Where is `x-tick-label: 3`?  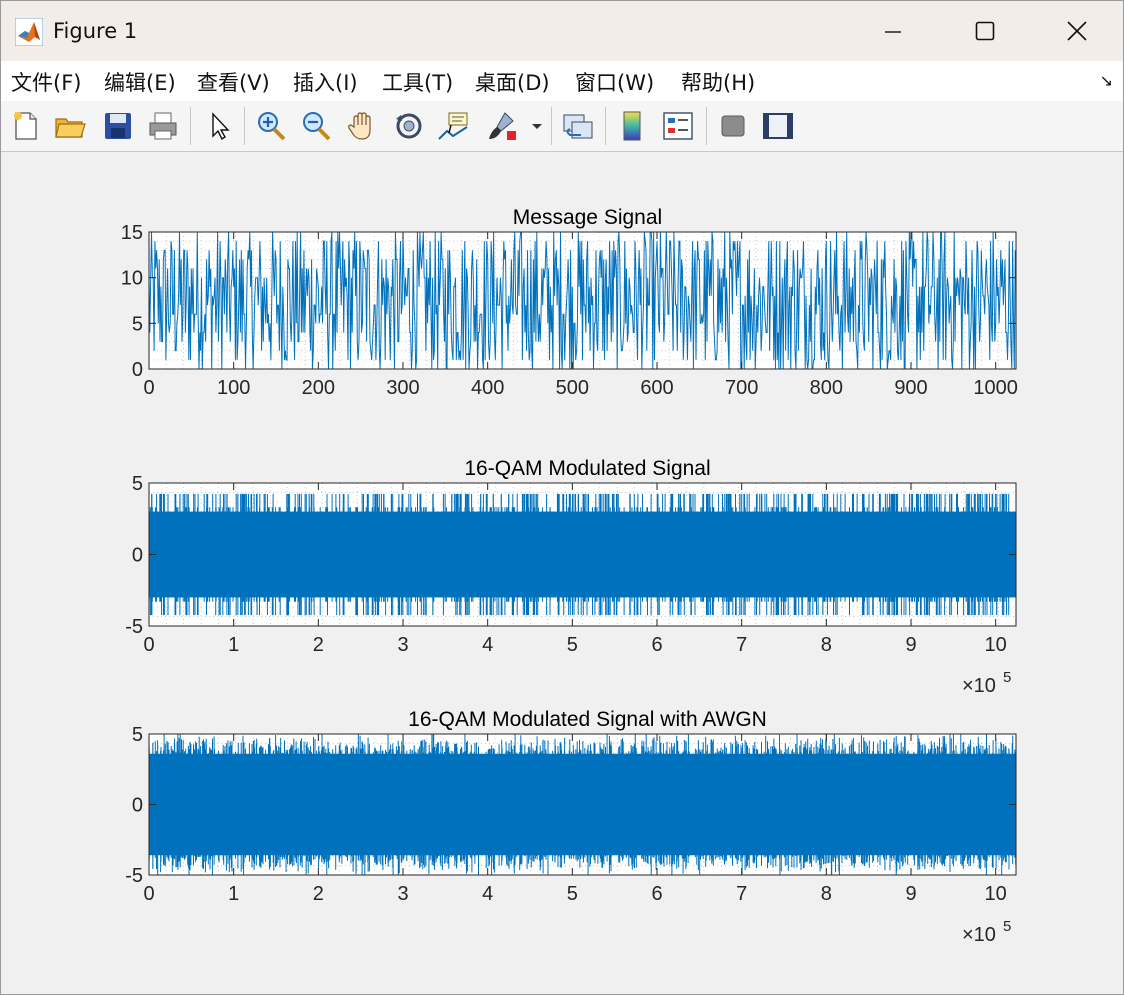
x-tick-label: 3 is located at coordinates (402, 894).